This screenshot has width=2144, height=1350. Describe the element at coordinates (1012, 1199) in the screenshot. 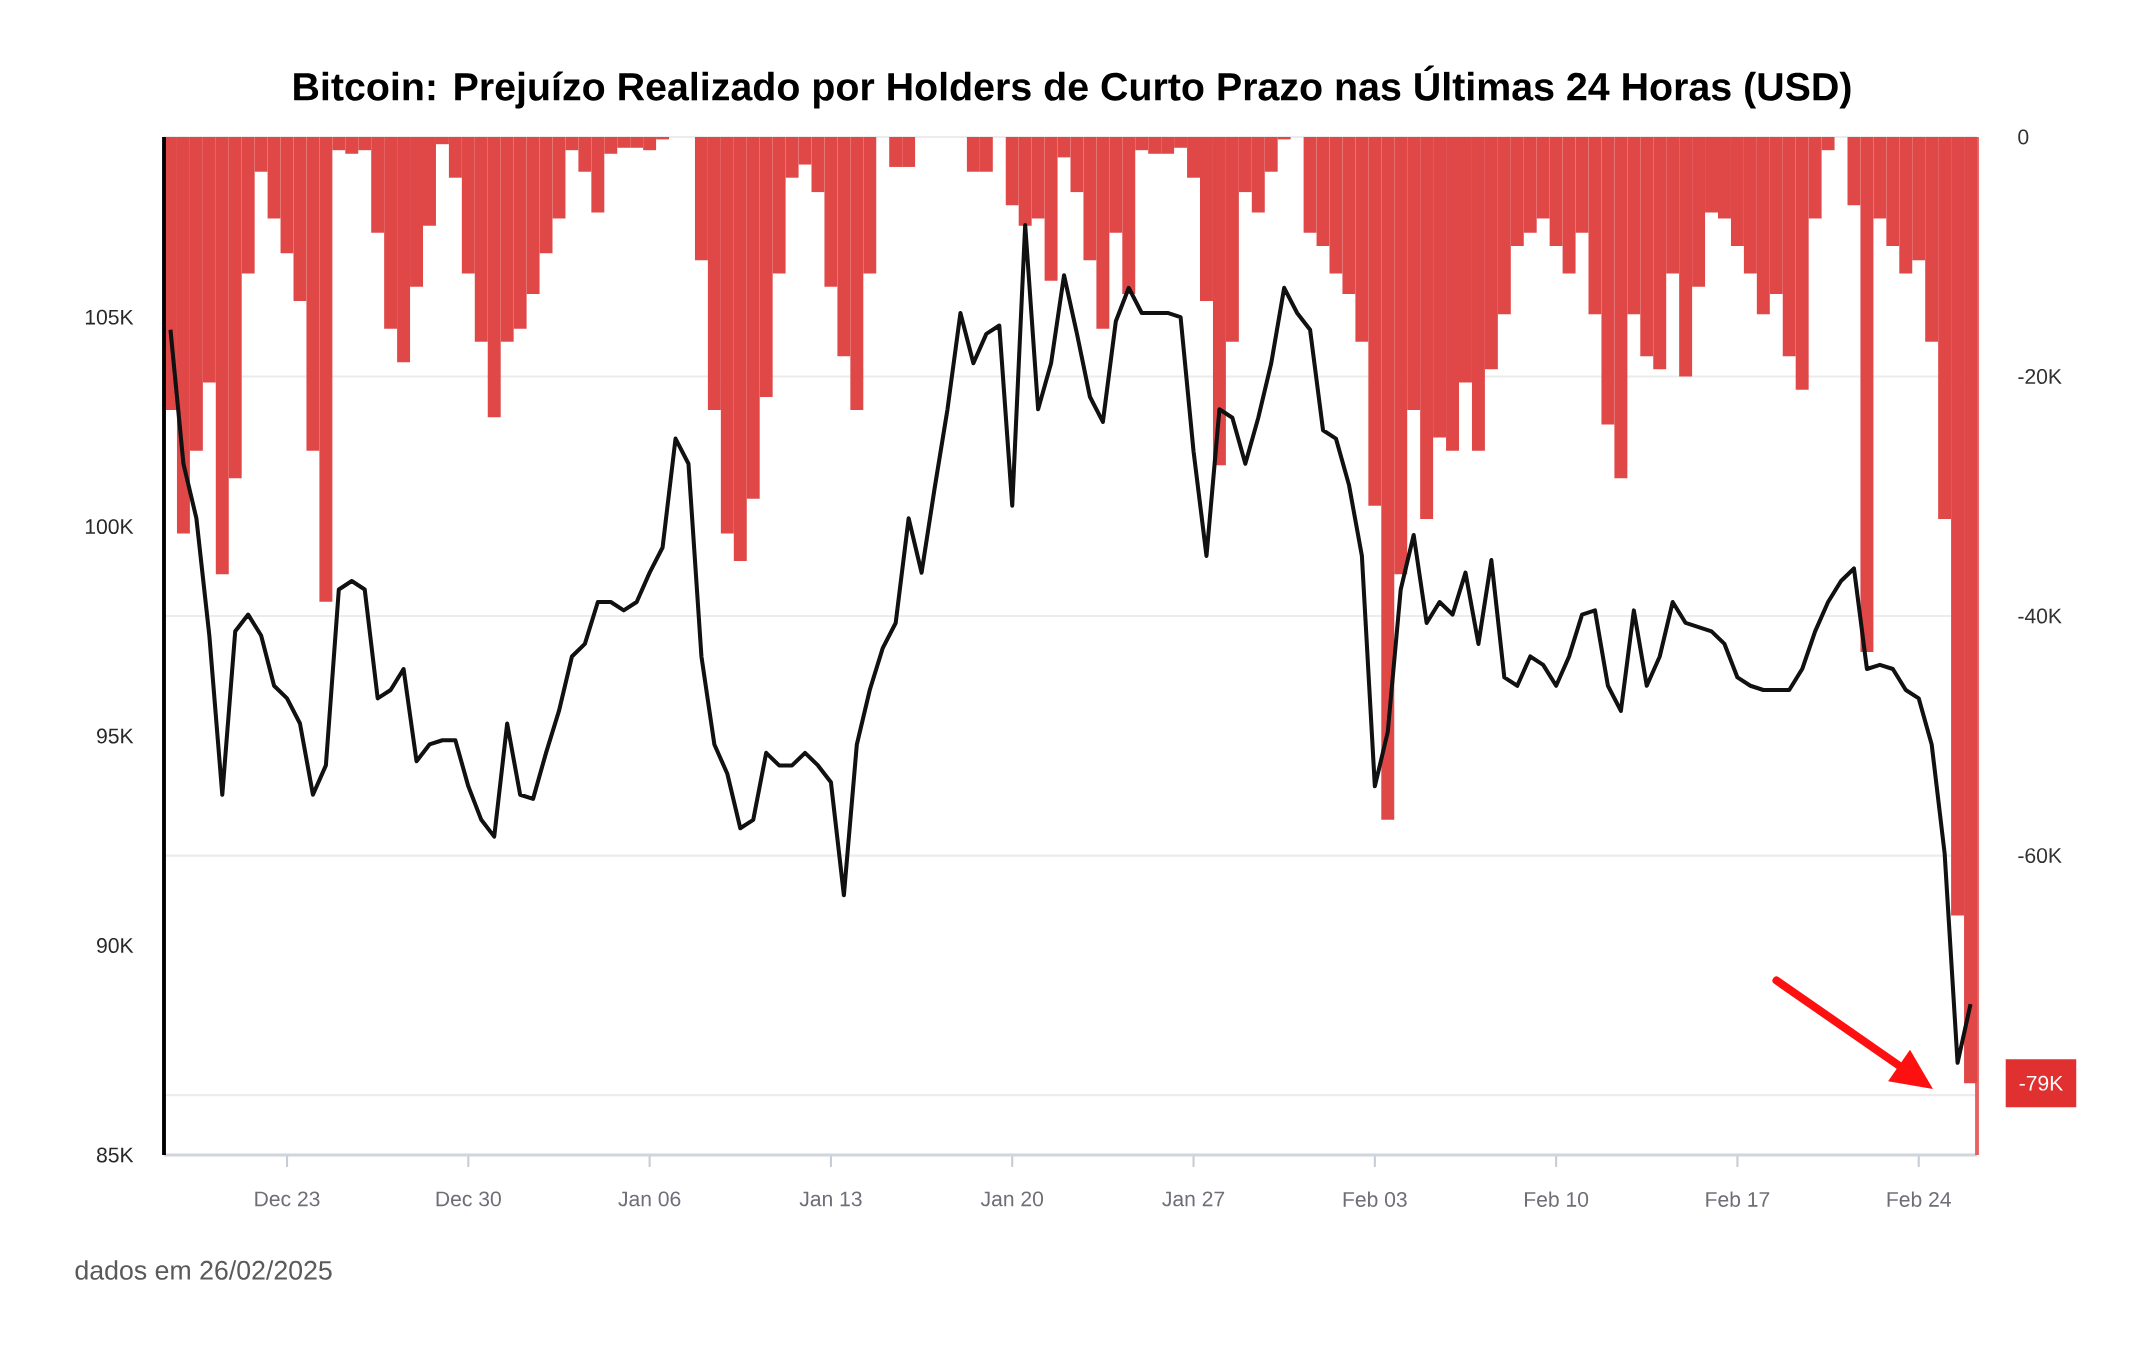

I see `x-tick-label: Jan 20` at that location.